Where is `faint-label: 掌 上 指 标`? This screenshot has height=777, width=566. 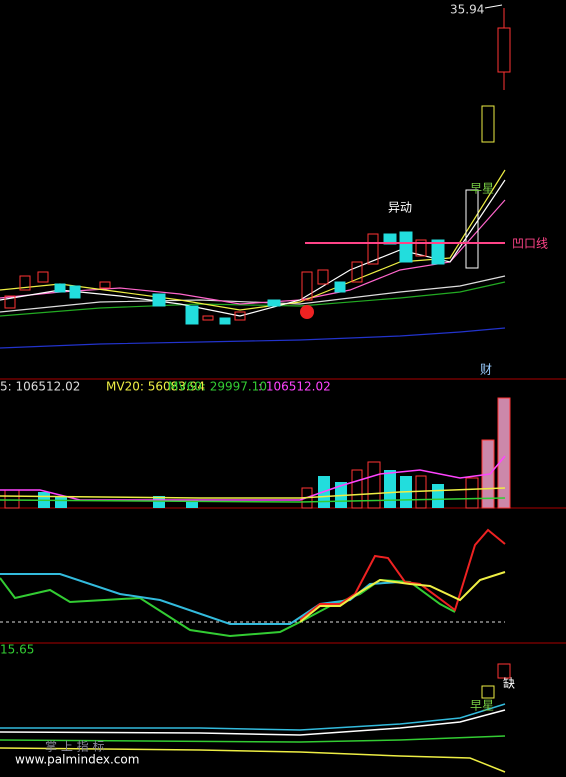 faint-label: 掌 上 指 标 is located at coordinates (74, 746).